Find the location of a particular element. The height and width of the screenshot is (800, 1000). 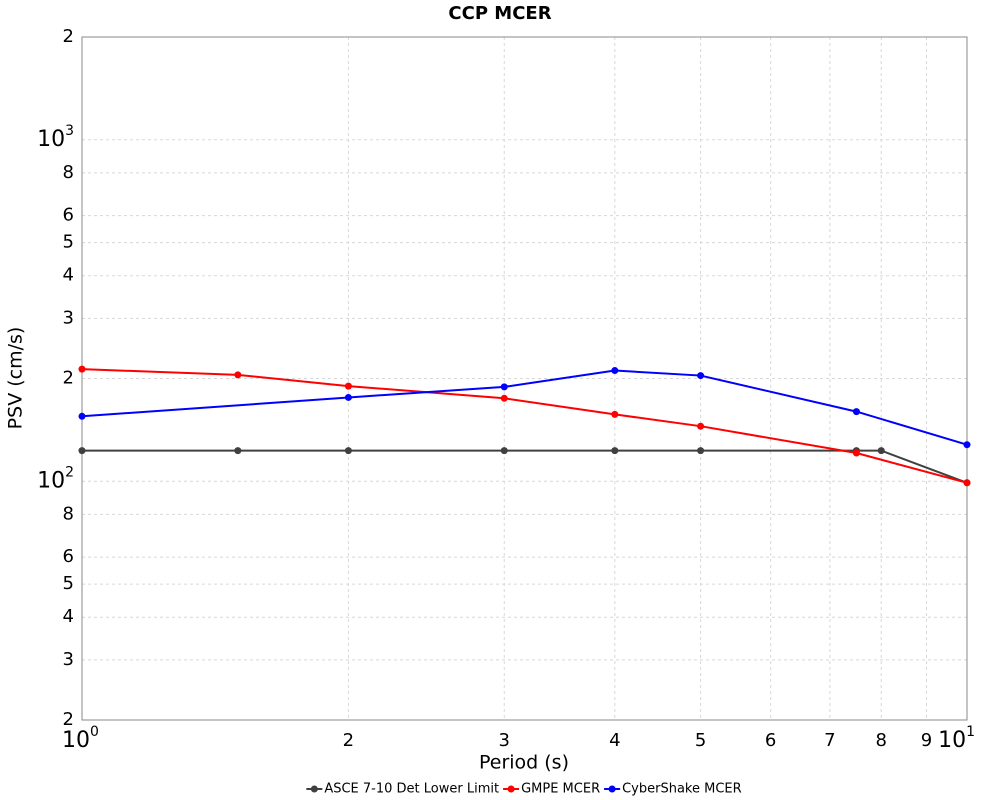

x-axis-label: Period (s) is located at coordinates (524, 763).